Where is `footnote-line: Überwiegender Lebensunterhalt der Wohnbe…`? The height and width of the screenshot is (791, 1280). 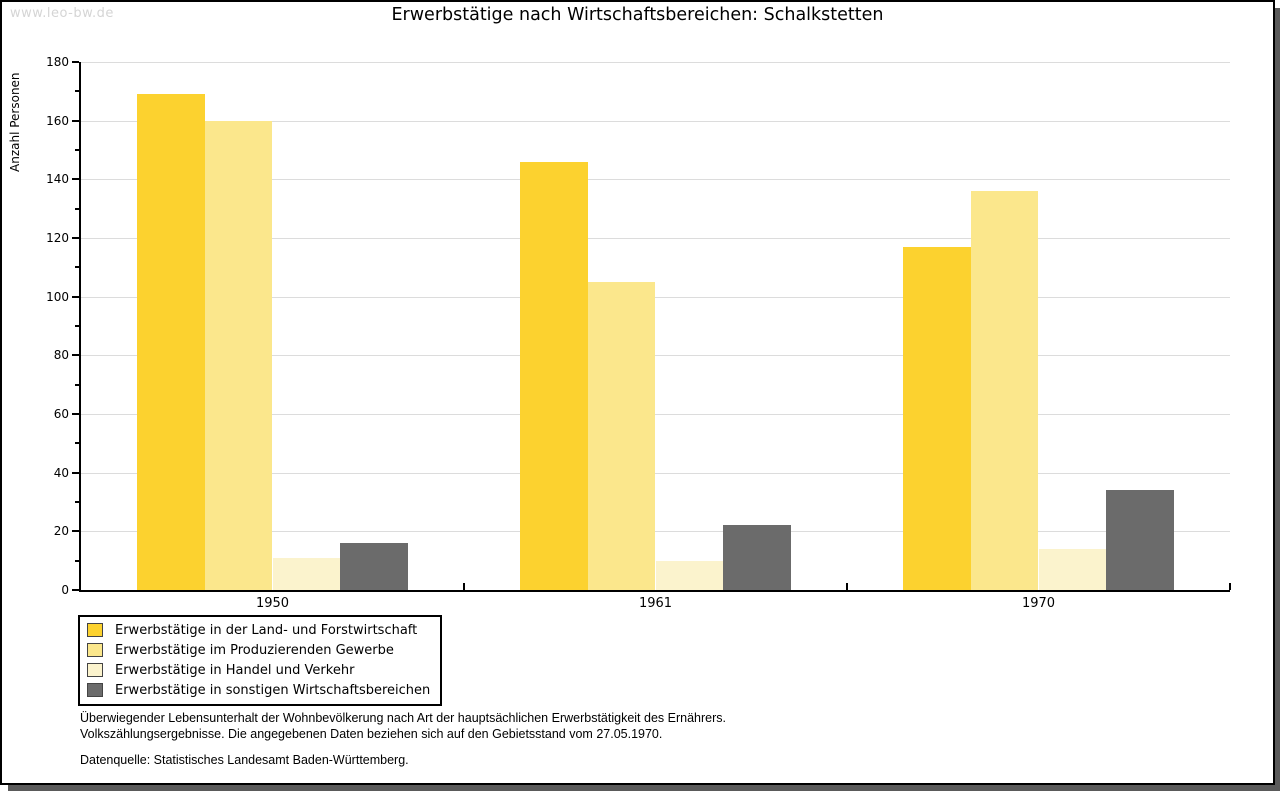 footnote-line: Überwiegender Lebensunterhalt der Wohnbe… is located at coordinates (403, 718).